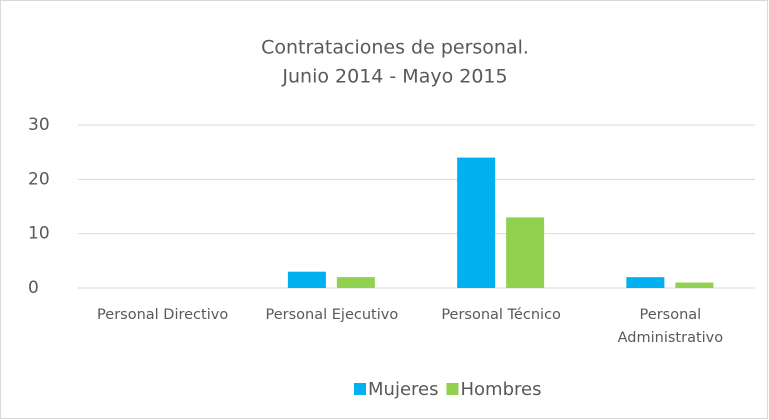 Image resolution: width=769 pixels, height=420 pixels. Describe the element at coordinates (394, 77) in the screenshot. I see `chart-subtitle: Junio 2014 - Mayo 2015` at that location.